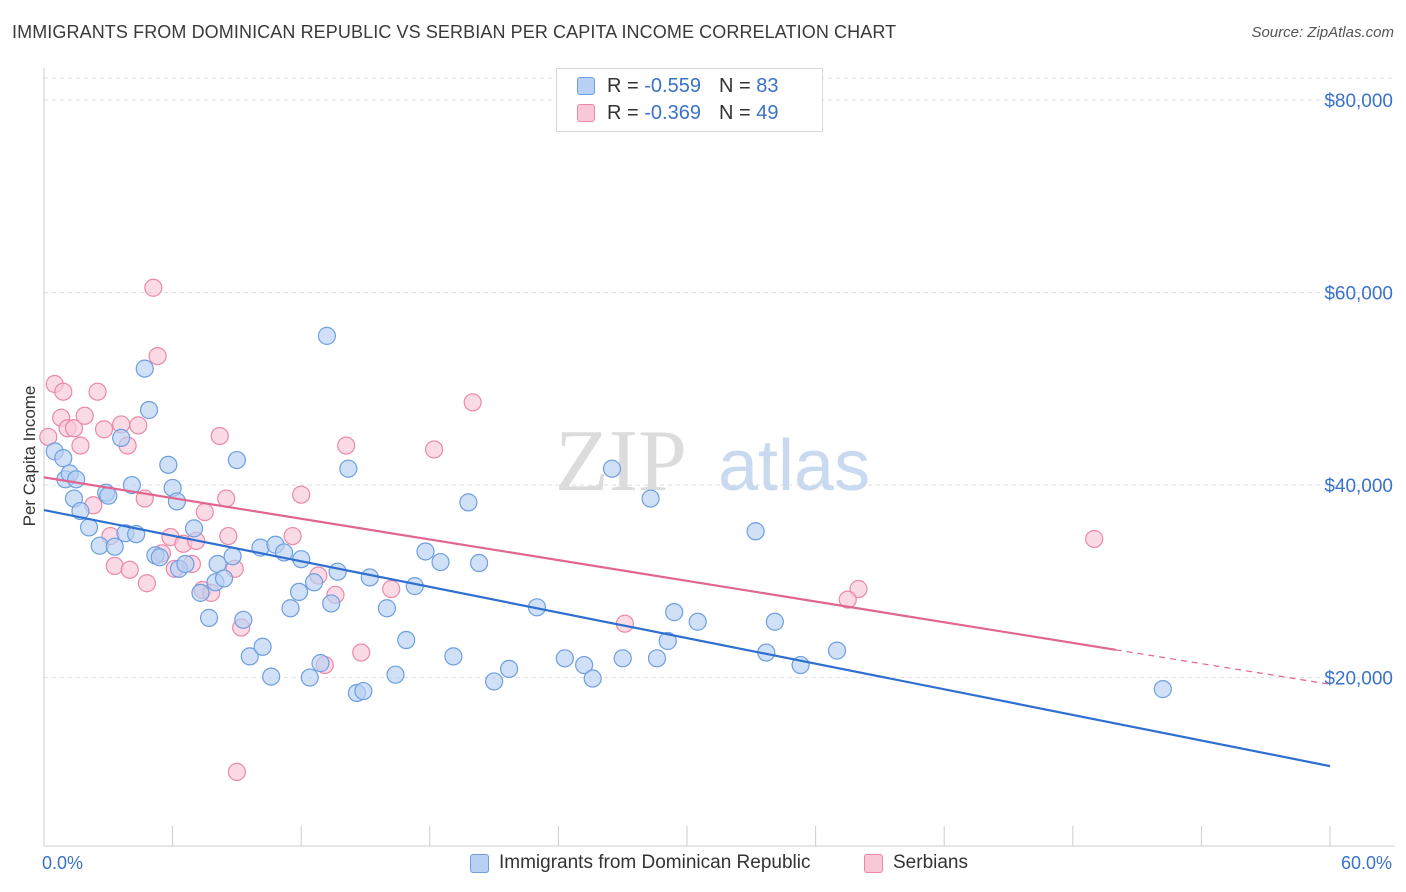 The height and width of the screenshot is (892, 1406). I want to click on bottom-legend-label: Immigrants from Dominican Republic, so click(655, 862).